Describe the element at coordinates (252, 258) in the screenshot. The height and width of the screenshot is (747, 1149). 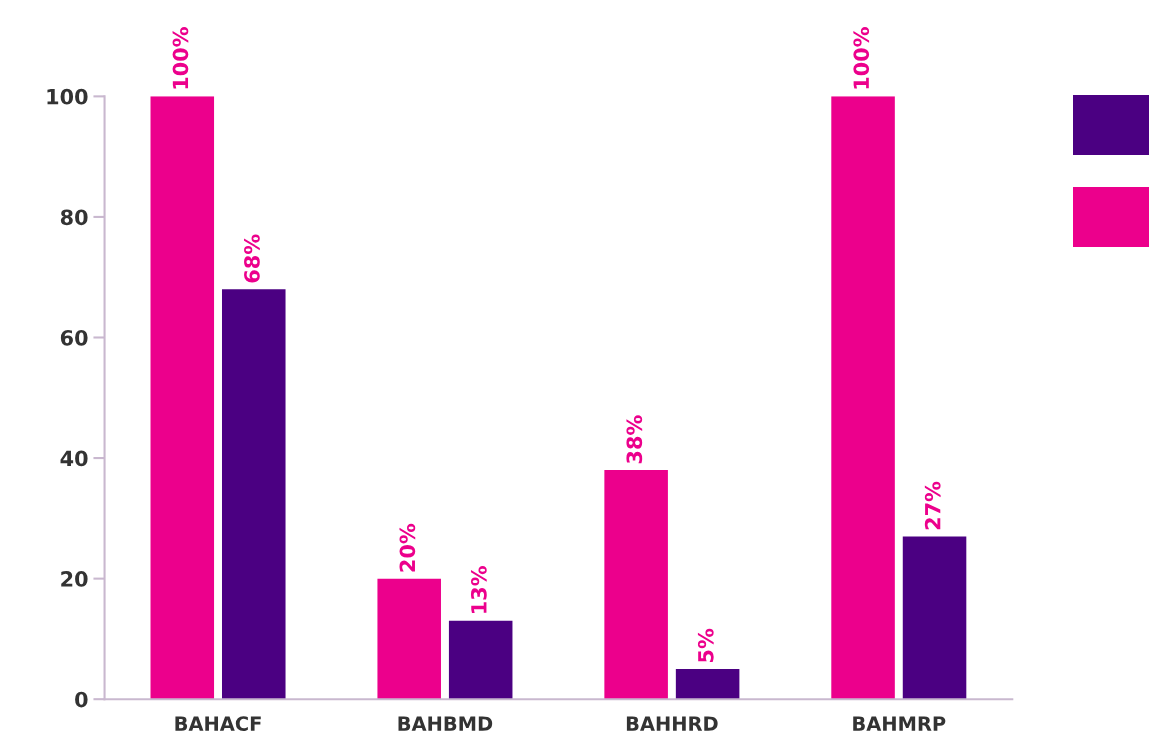
I see `data-label: 68%` at that location.